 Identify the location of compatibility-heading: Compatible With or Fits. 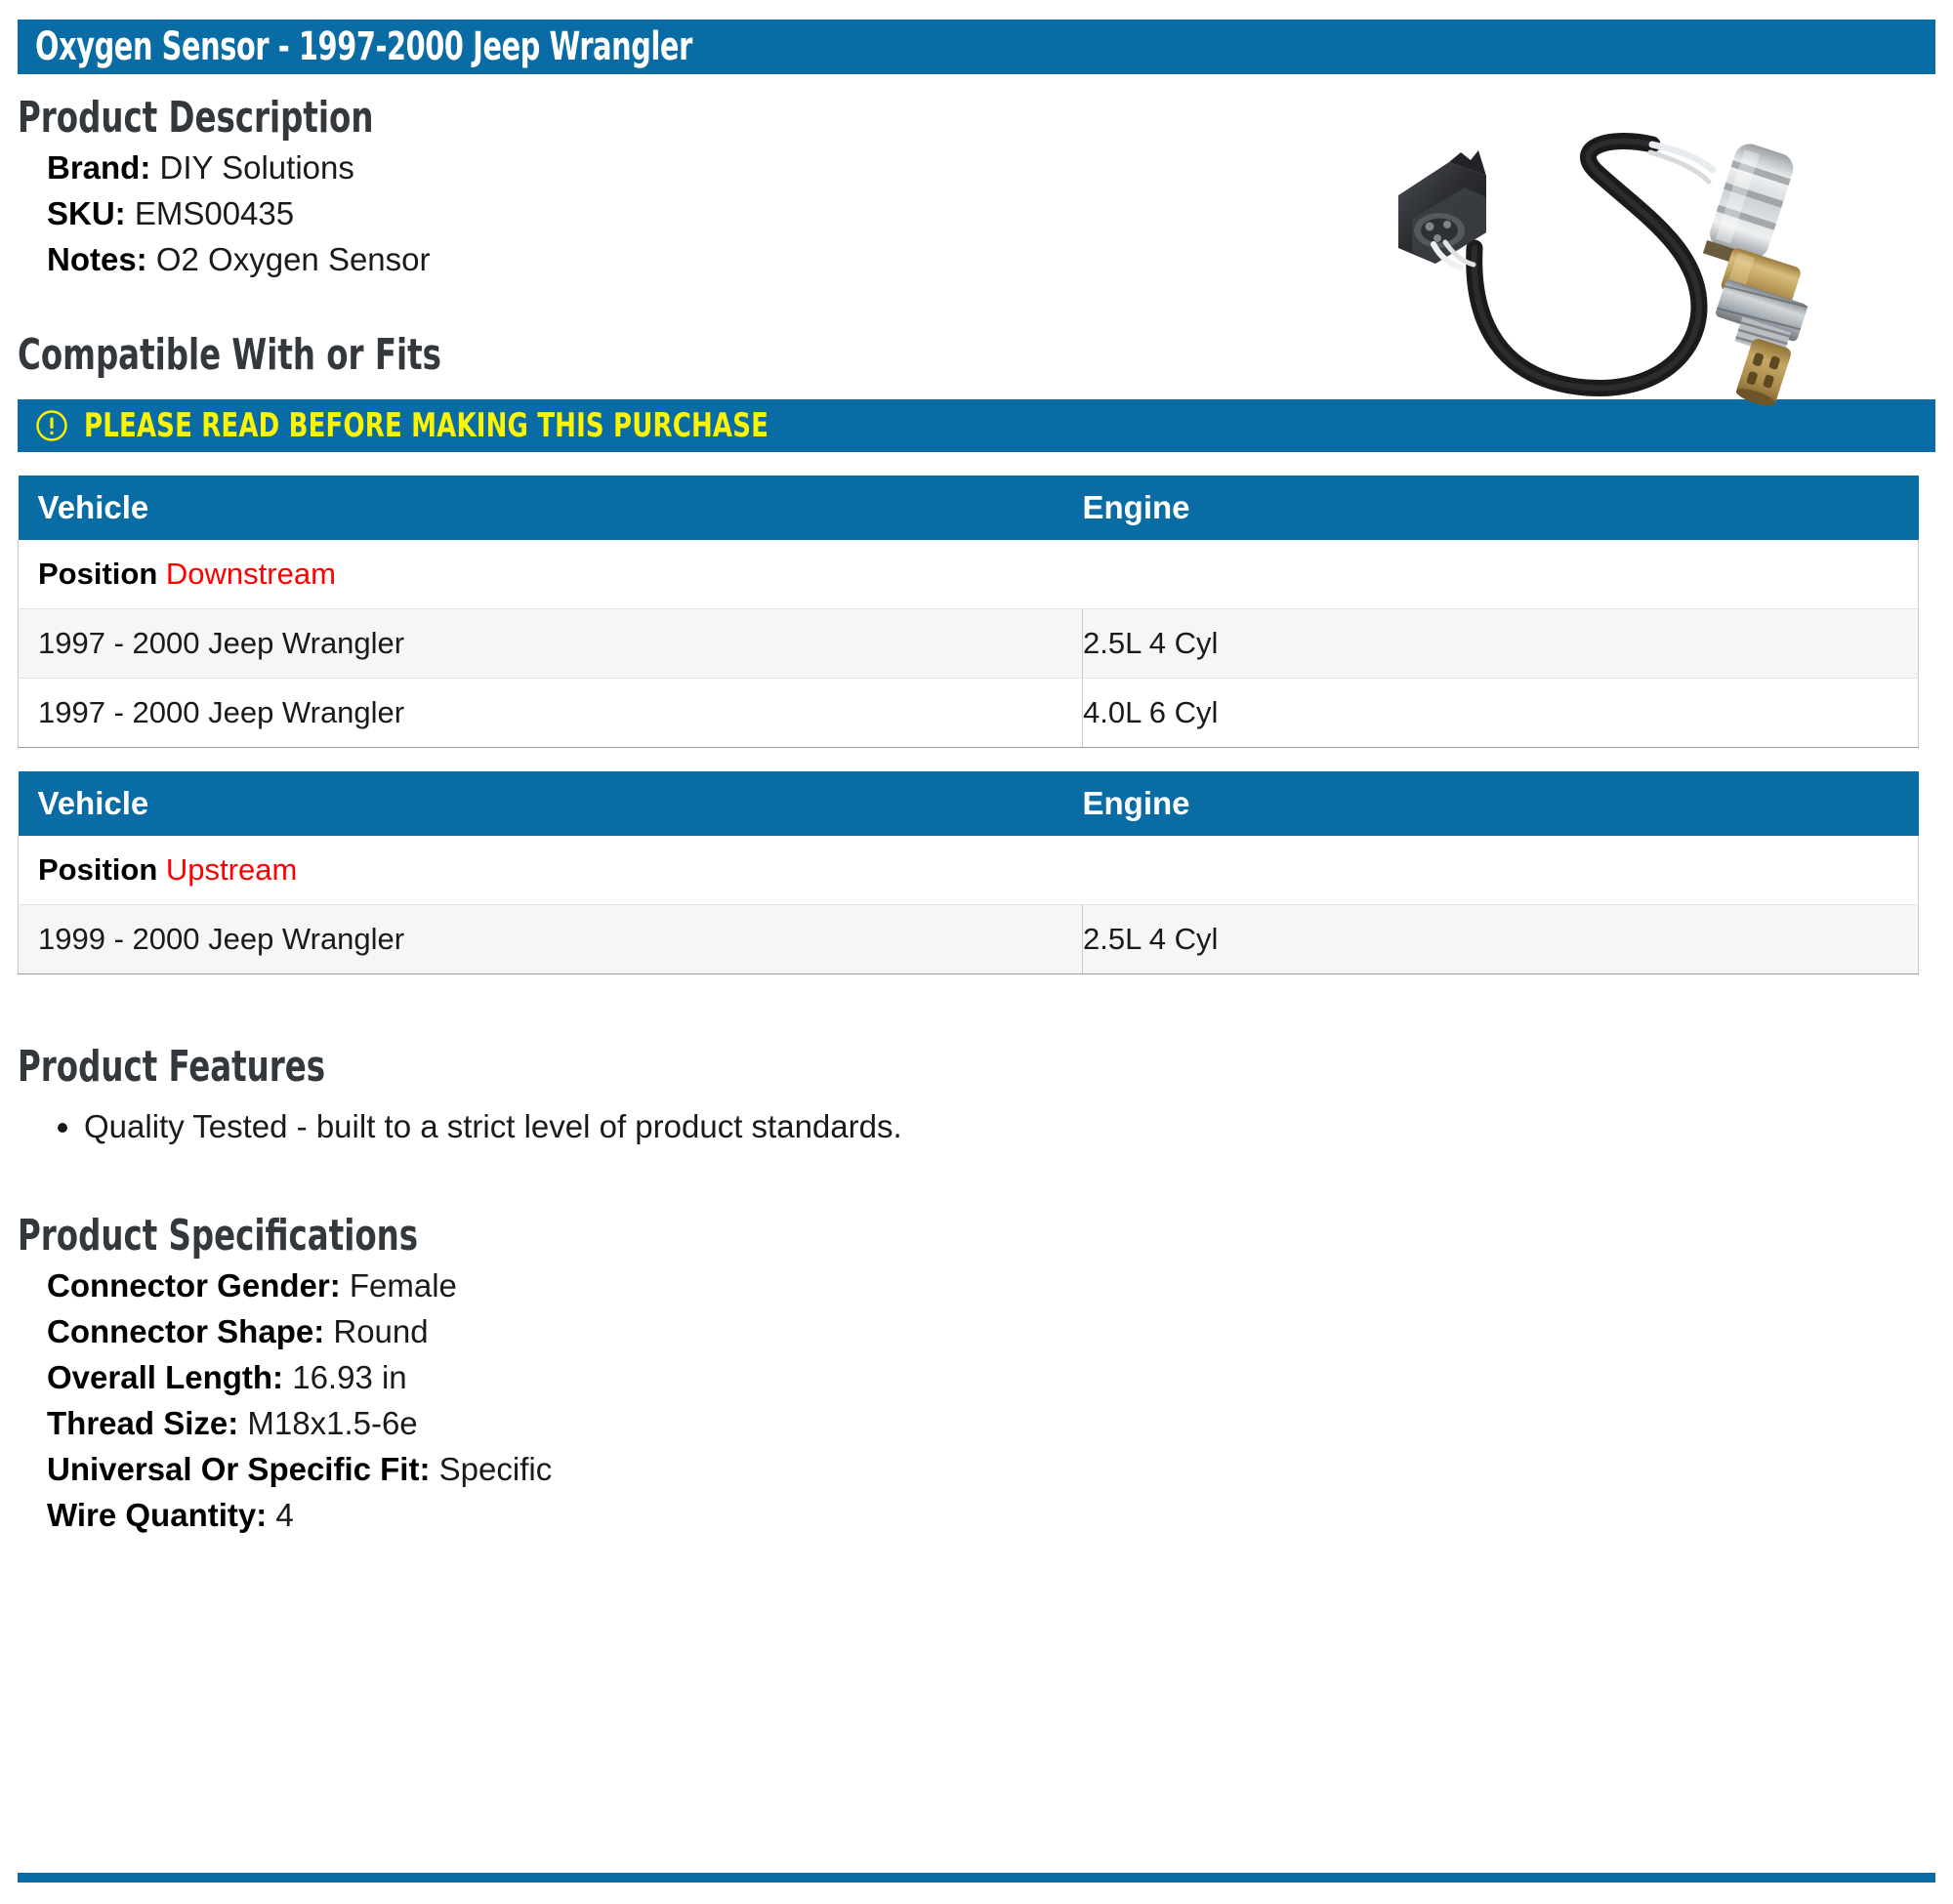
(230, 355).